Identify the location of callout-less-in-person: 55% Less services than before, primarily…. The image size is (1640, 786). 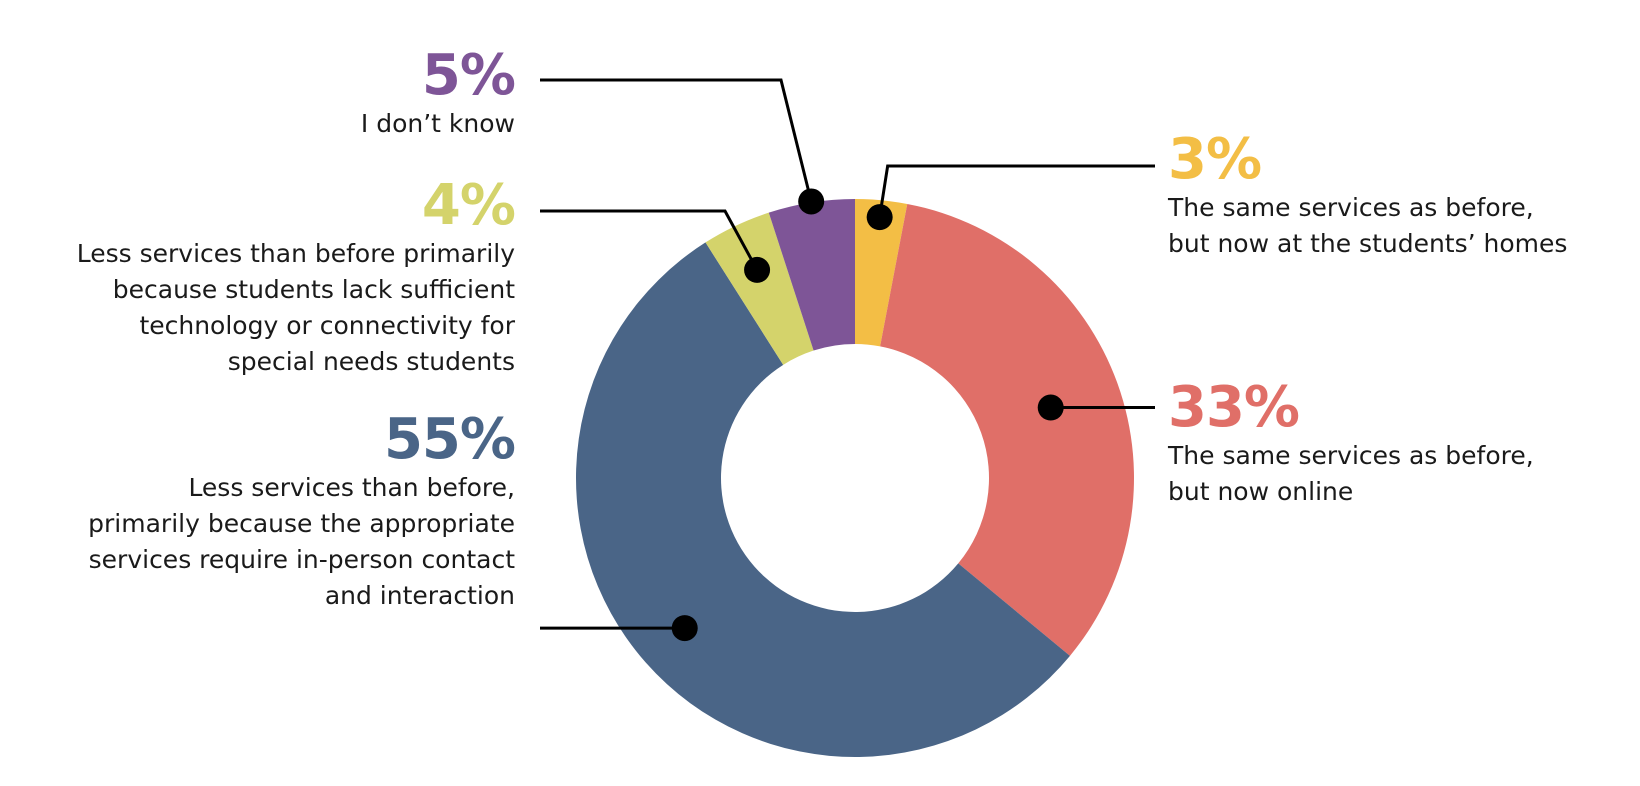
(302, 510).